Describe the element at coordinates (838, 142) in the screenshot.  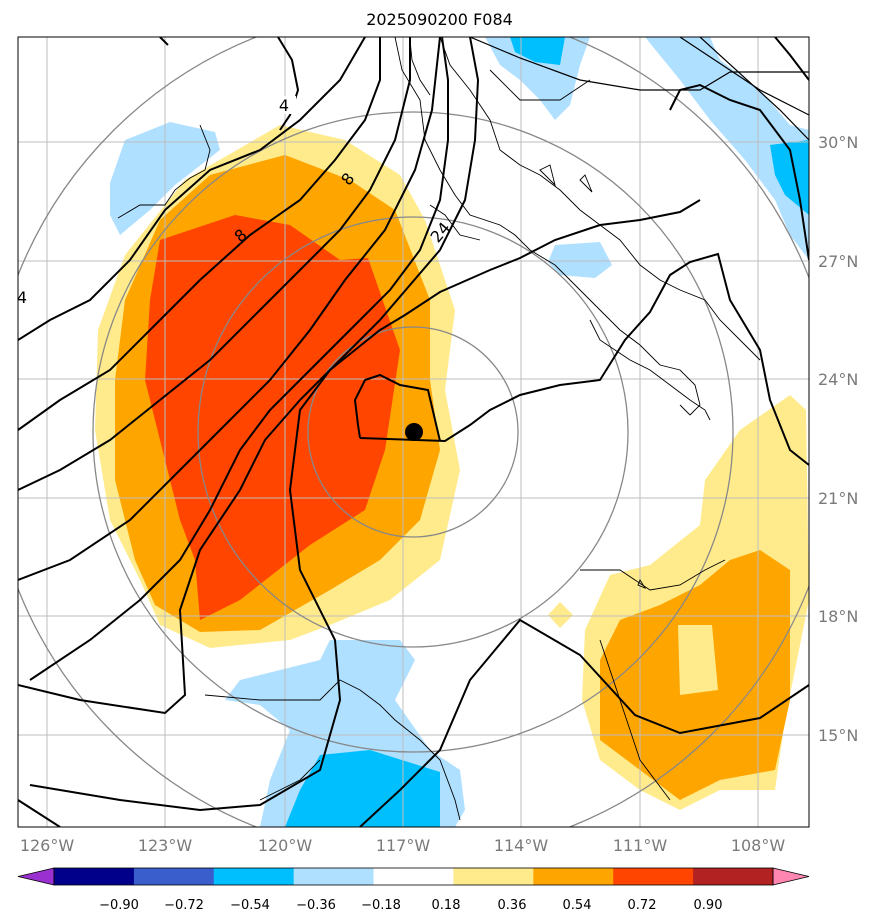
I see `lat-label: 30°N` at that location.